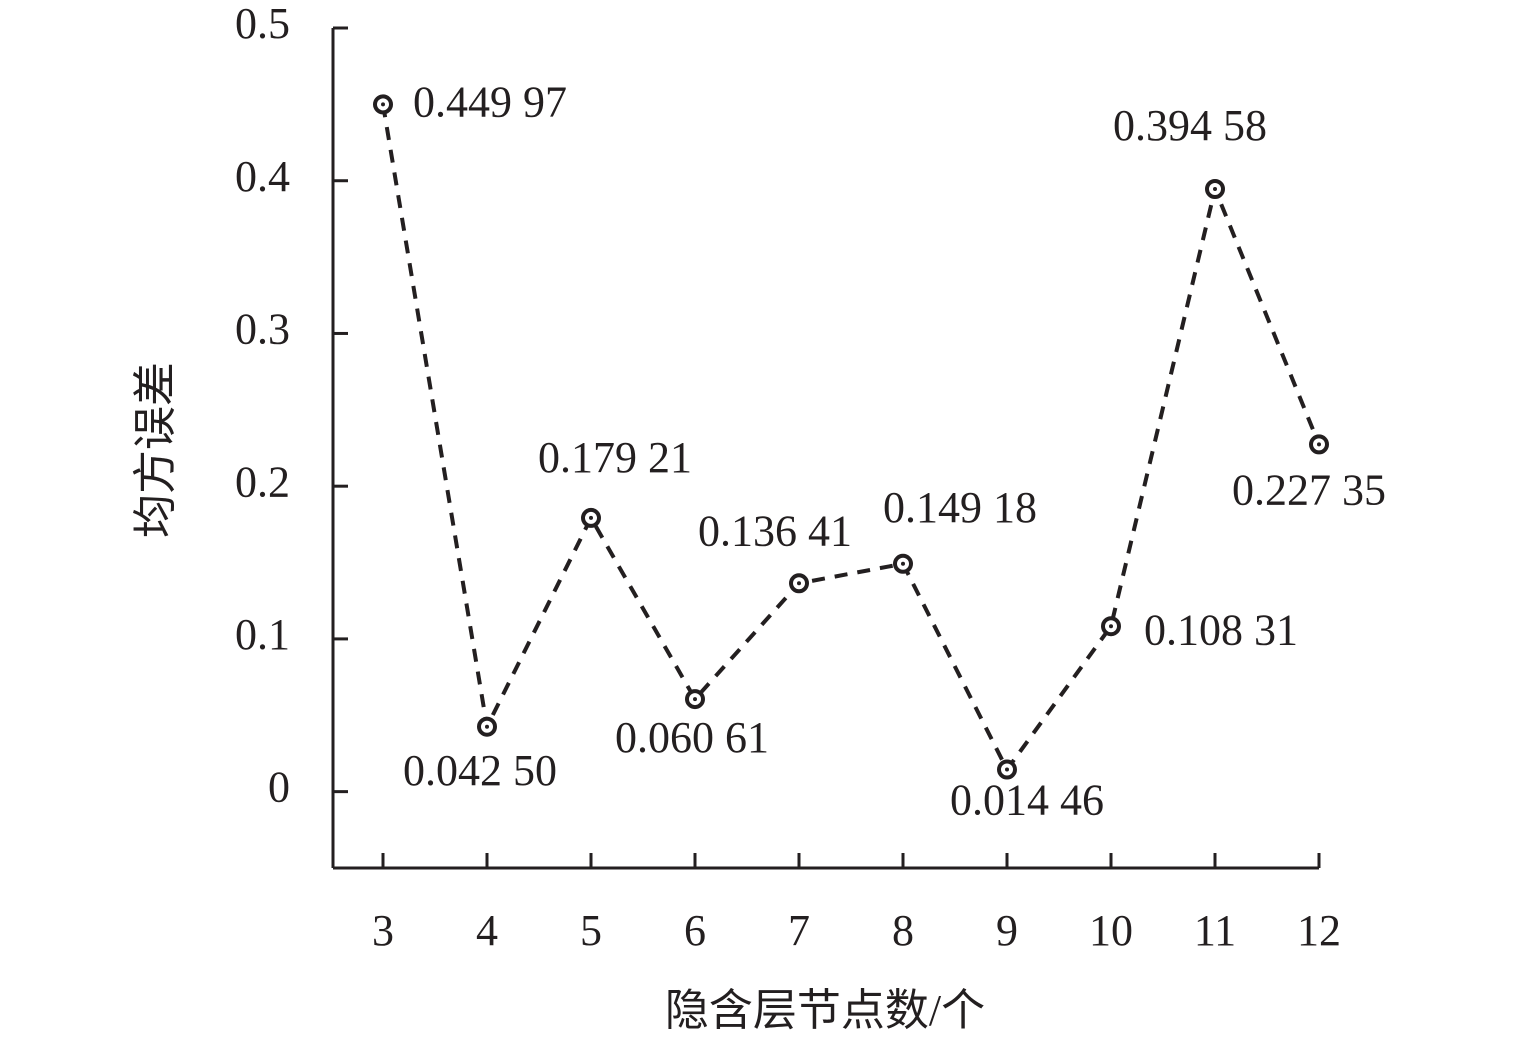  What do you see at coordinates (262, 176) in the screenshot?
I see `y-tick-label: 0.4` at bounding box center [262, 176].